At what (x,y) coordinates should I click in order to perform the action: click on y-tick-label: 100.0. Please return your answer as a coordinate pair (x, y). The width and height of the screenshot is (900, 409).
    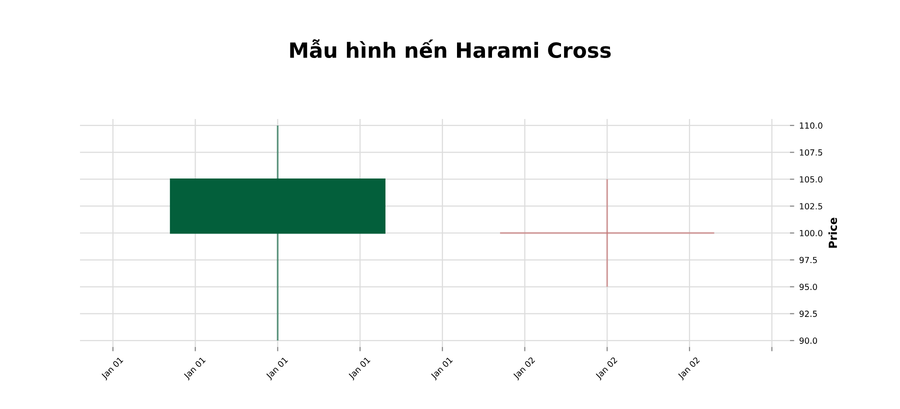
    Looking at the image, I should click on (811, 233).